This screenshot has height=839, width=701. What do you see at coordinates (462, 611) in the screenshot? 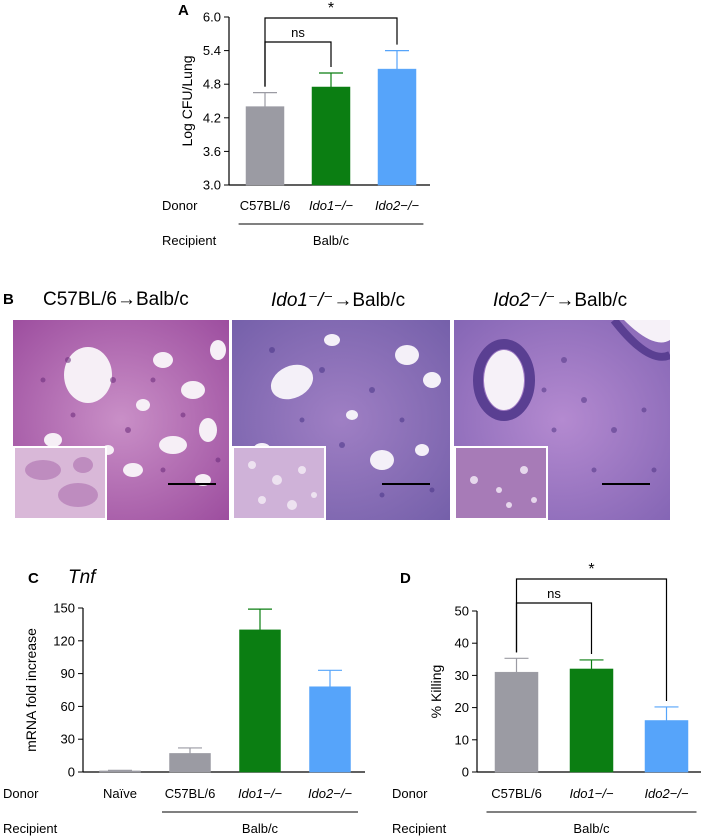
I see `y-tick-label: 50` at bounding box center [462, 611].